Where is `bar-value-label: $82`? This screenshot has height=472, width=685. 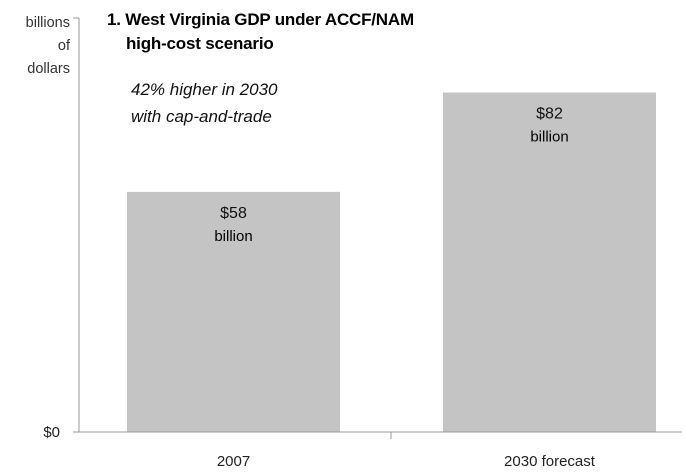
bar-value-label: $82 is located at coordinates (549, 114).